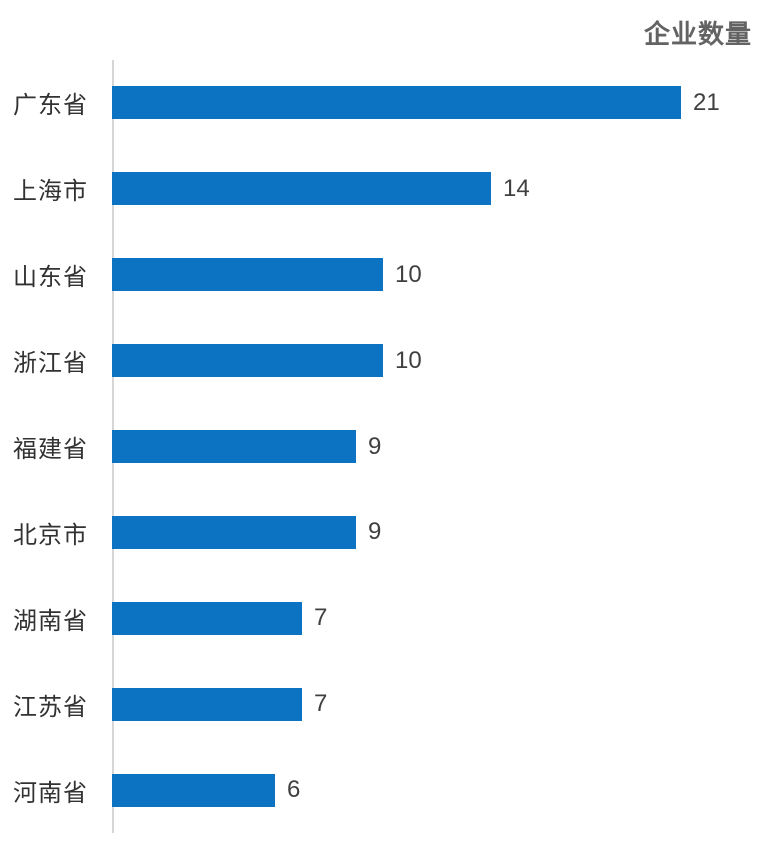 This screenshot has width=772, height=858. I want to click on bar-row: 广东省 21, so click(386, 103).